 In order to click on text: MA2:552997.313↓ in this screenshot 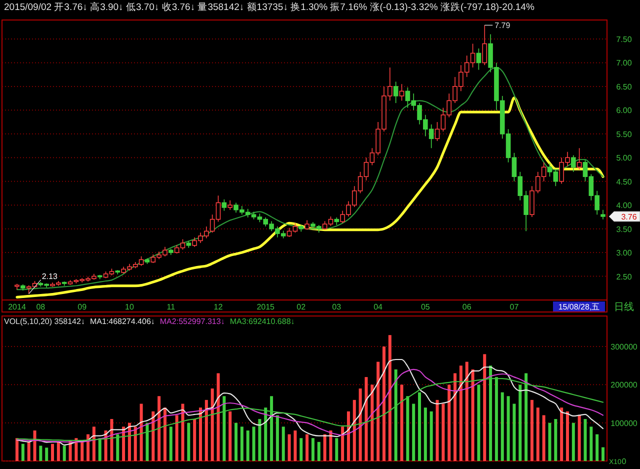, I will do `click(192, 321)`.